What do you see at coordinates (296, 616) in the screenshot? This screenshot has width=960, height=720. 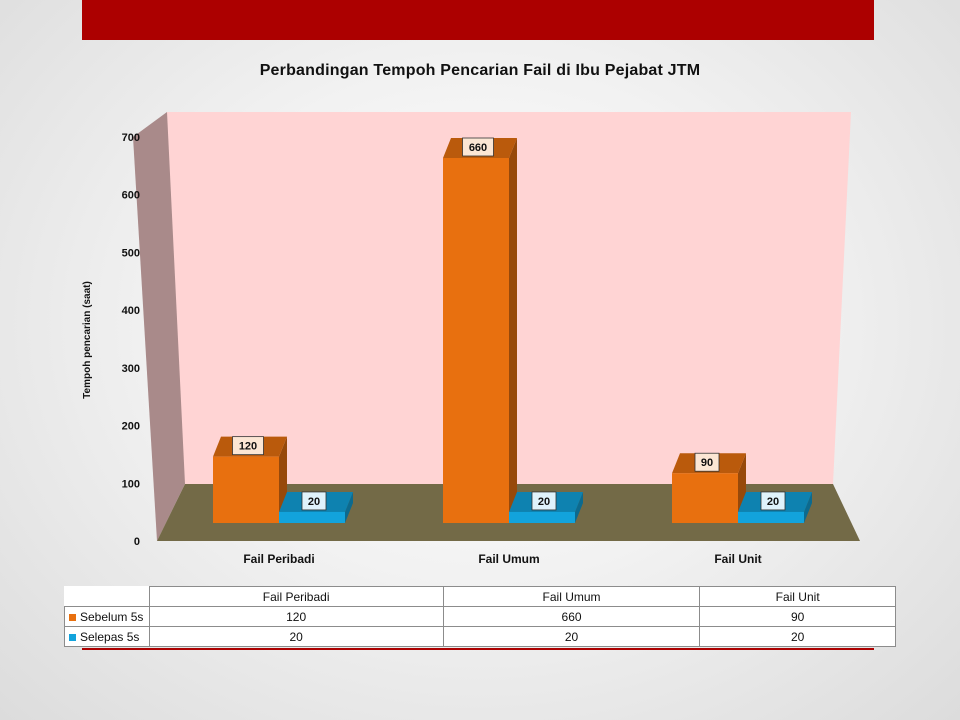 I see `table-cell: 120` at bounding box center [296, 616].